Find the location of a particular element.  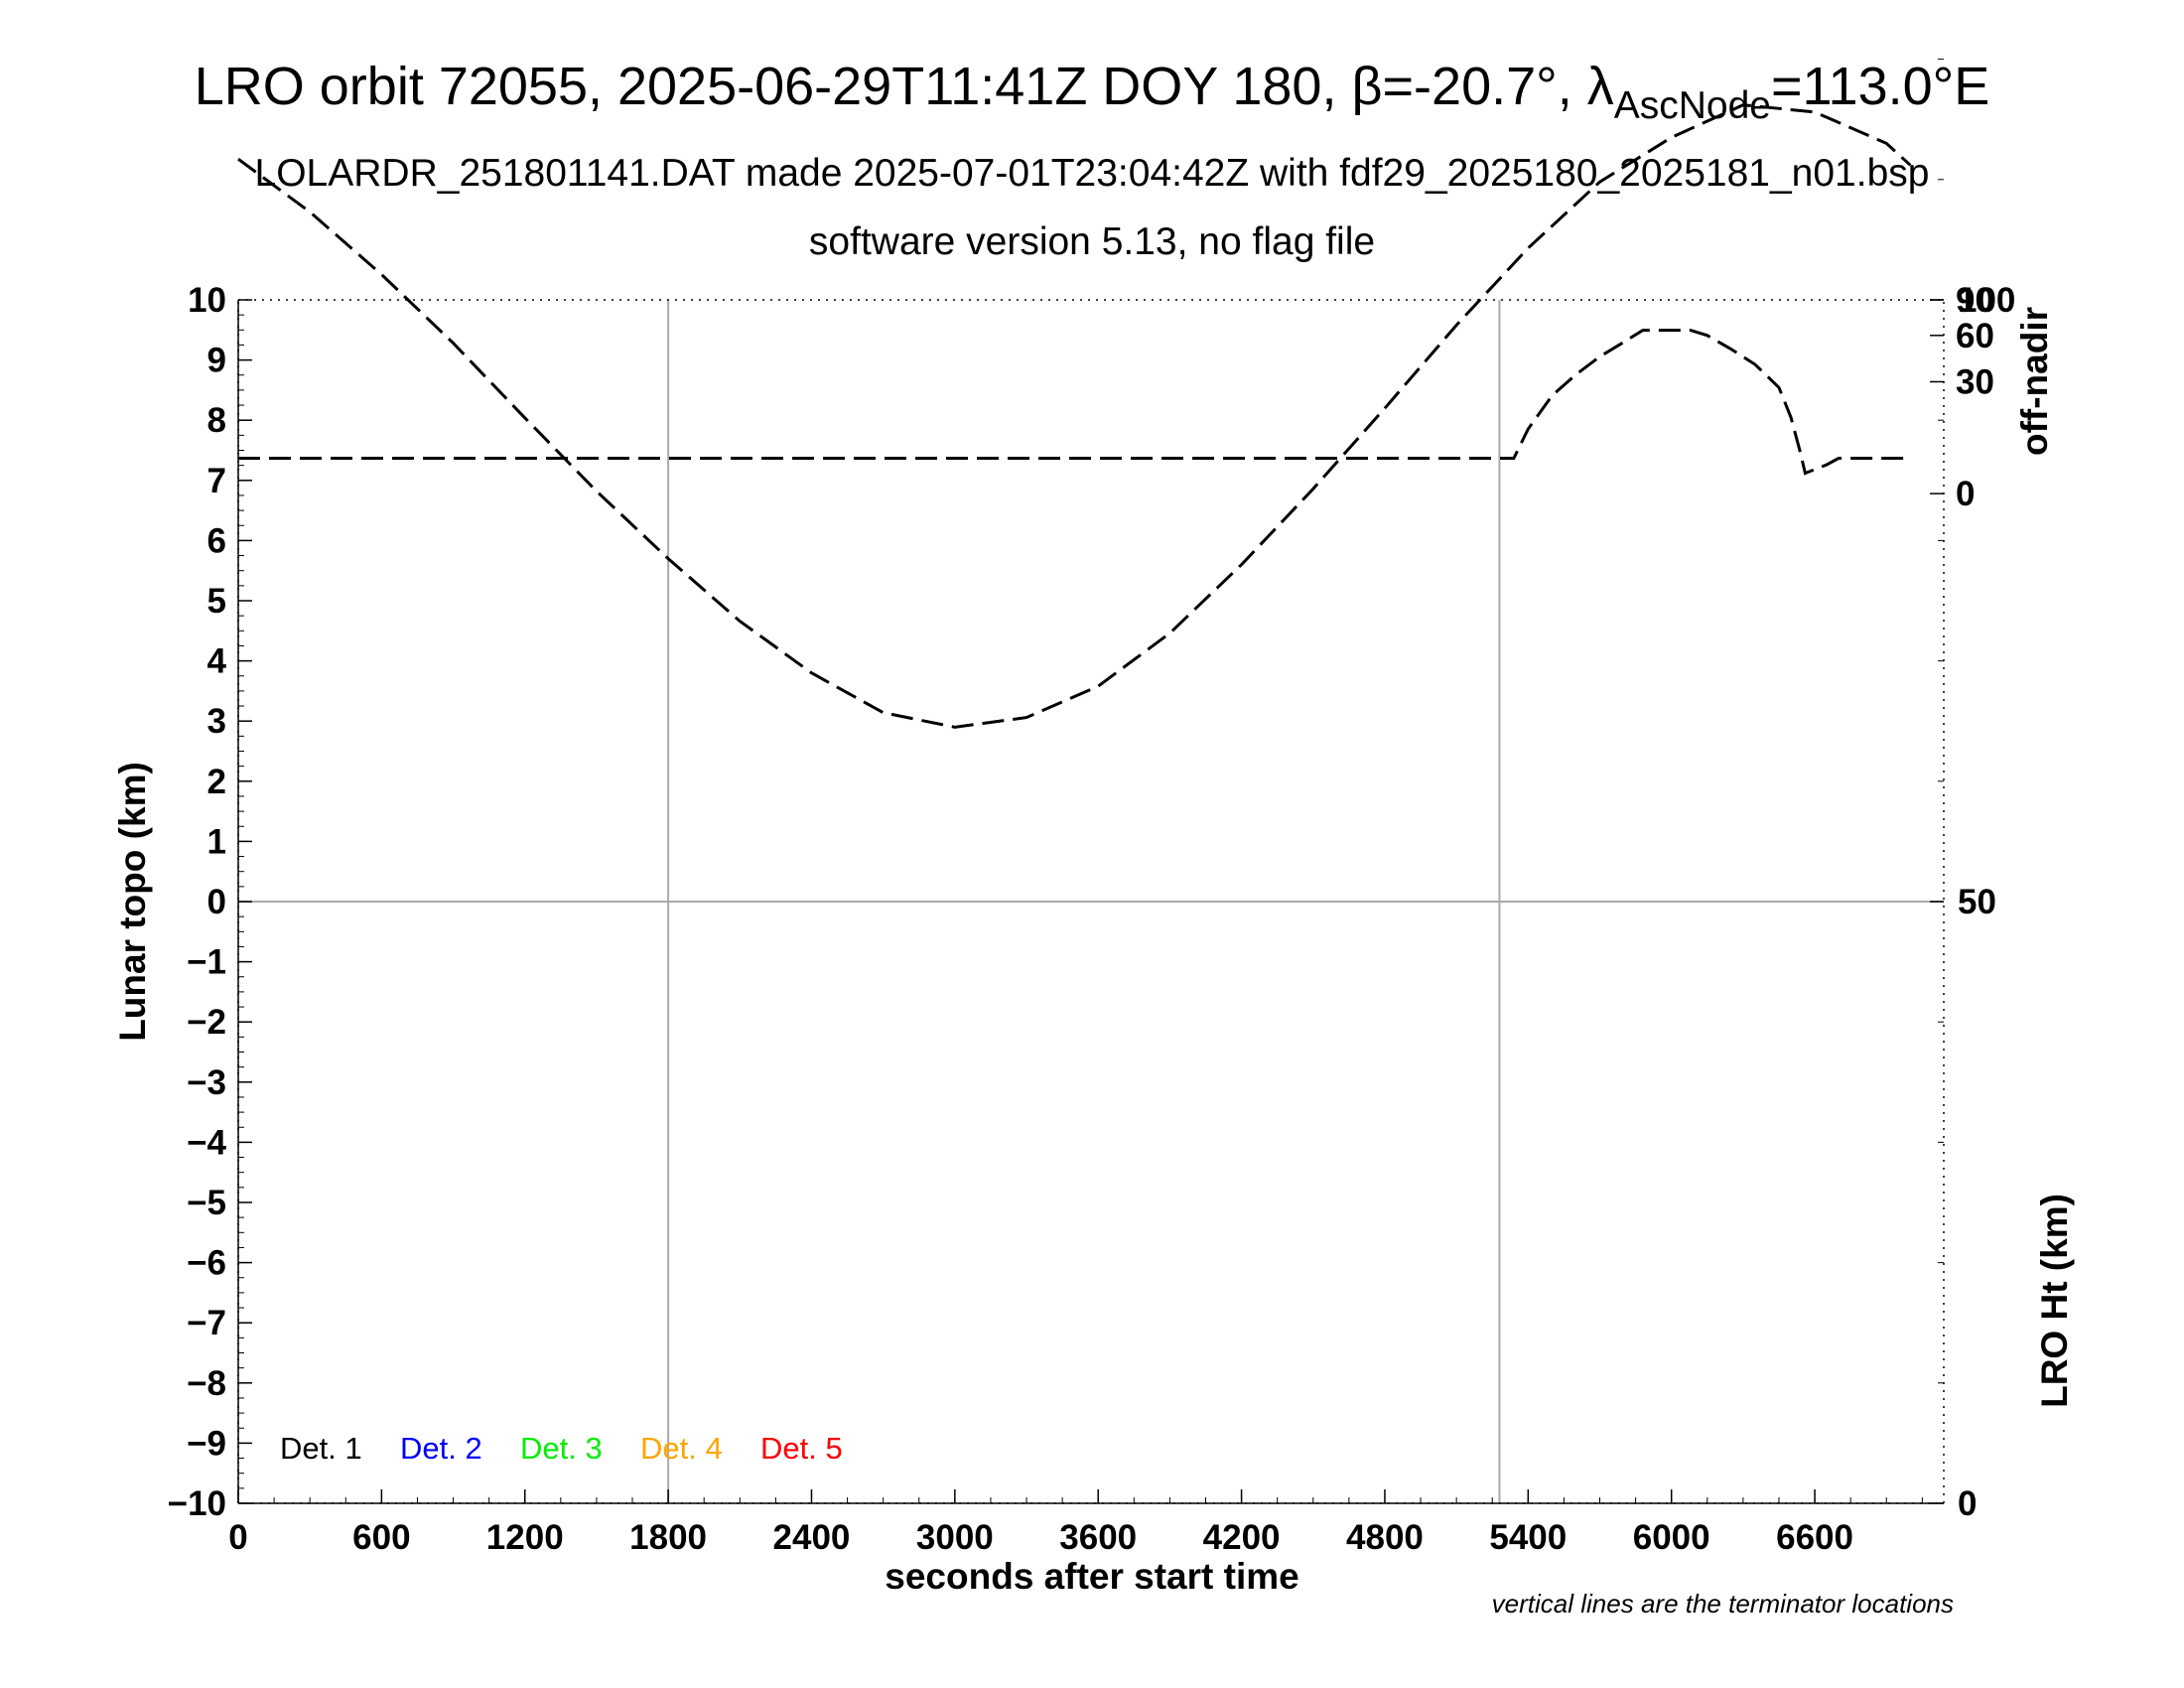

legend-item: Det. 2 is located at coordinates (441, 1448).